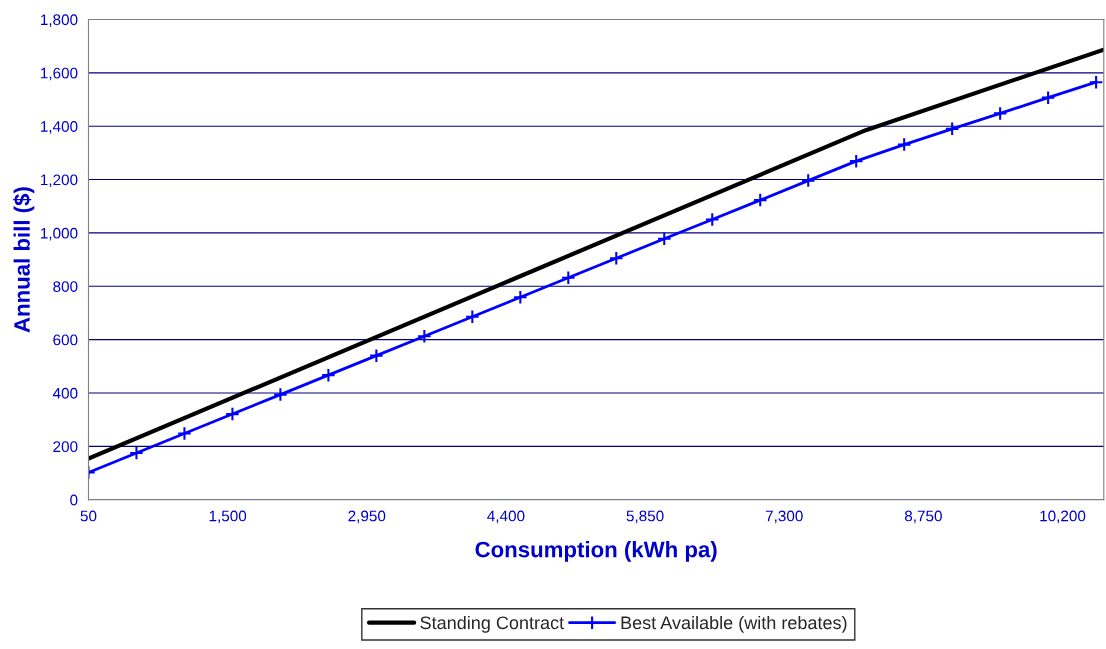  What do you see at coordinates (1063, 517) in the screenshot?
I see `x-tick-label: 10,200` at bounding box center [1063, 517].